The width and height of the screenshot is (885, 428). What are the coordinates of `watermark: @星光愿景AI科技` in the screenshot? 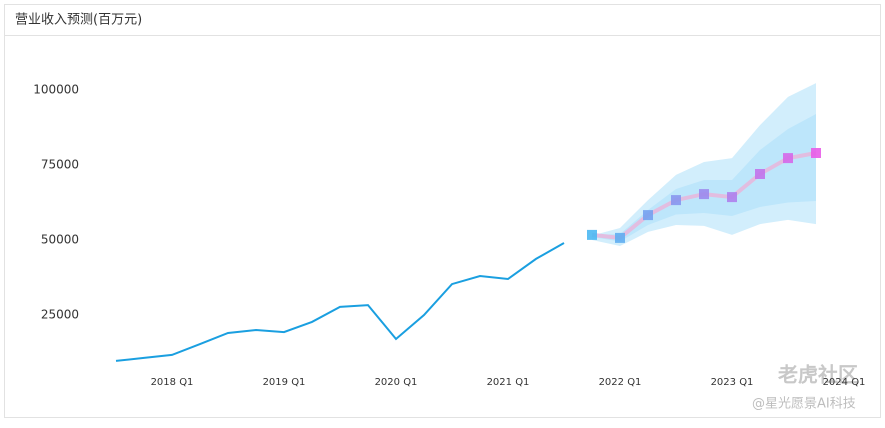 It's located at (804, 404).